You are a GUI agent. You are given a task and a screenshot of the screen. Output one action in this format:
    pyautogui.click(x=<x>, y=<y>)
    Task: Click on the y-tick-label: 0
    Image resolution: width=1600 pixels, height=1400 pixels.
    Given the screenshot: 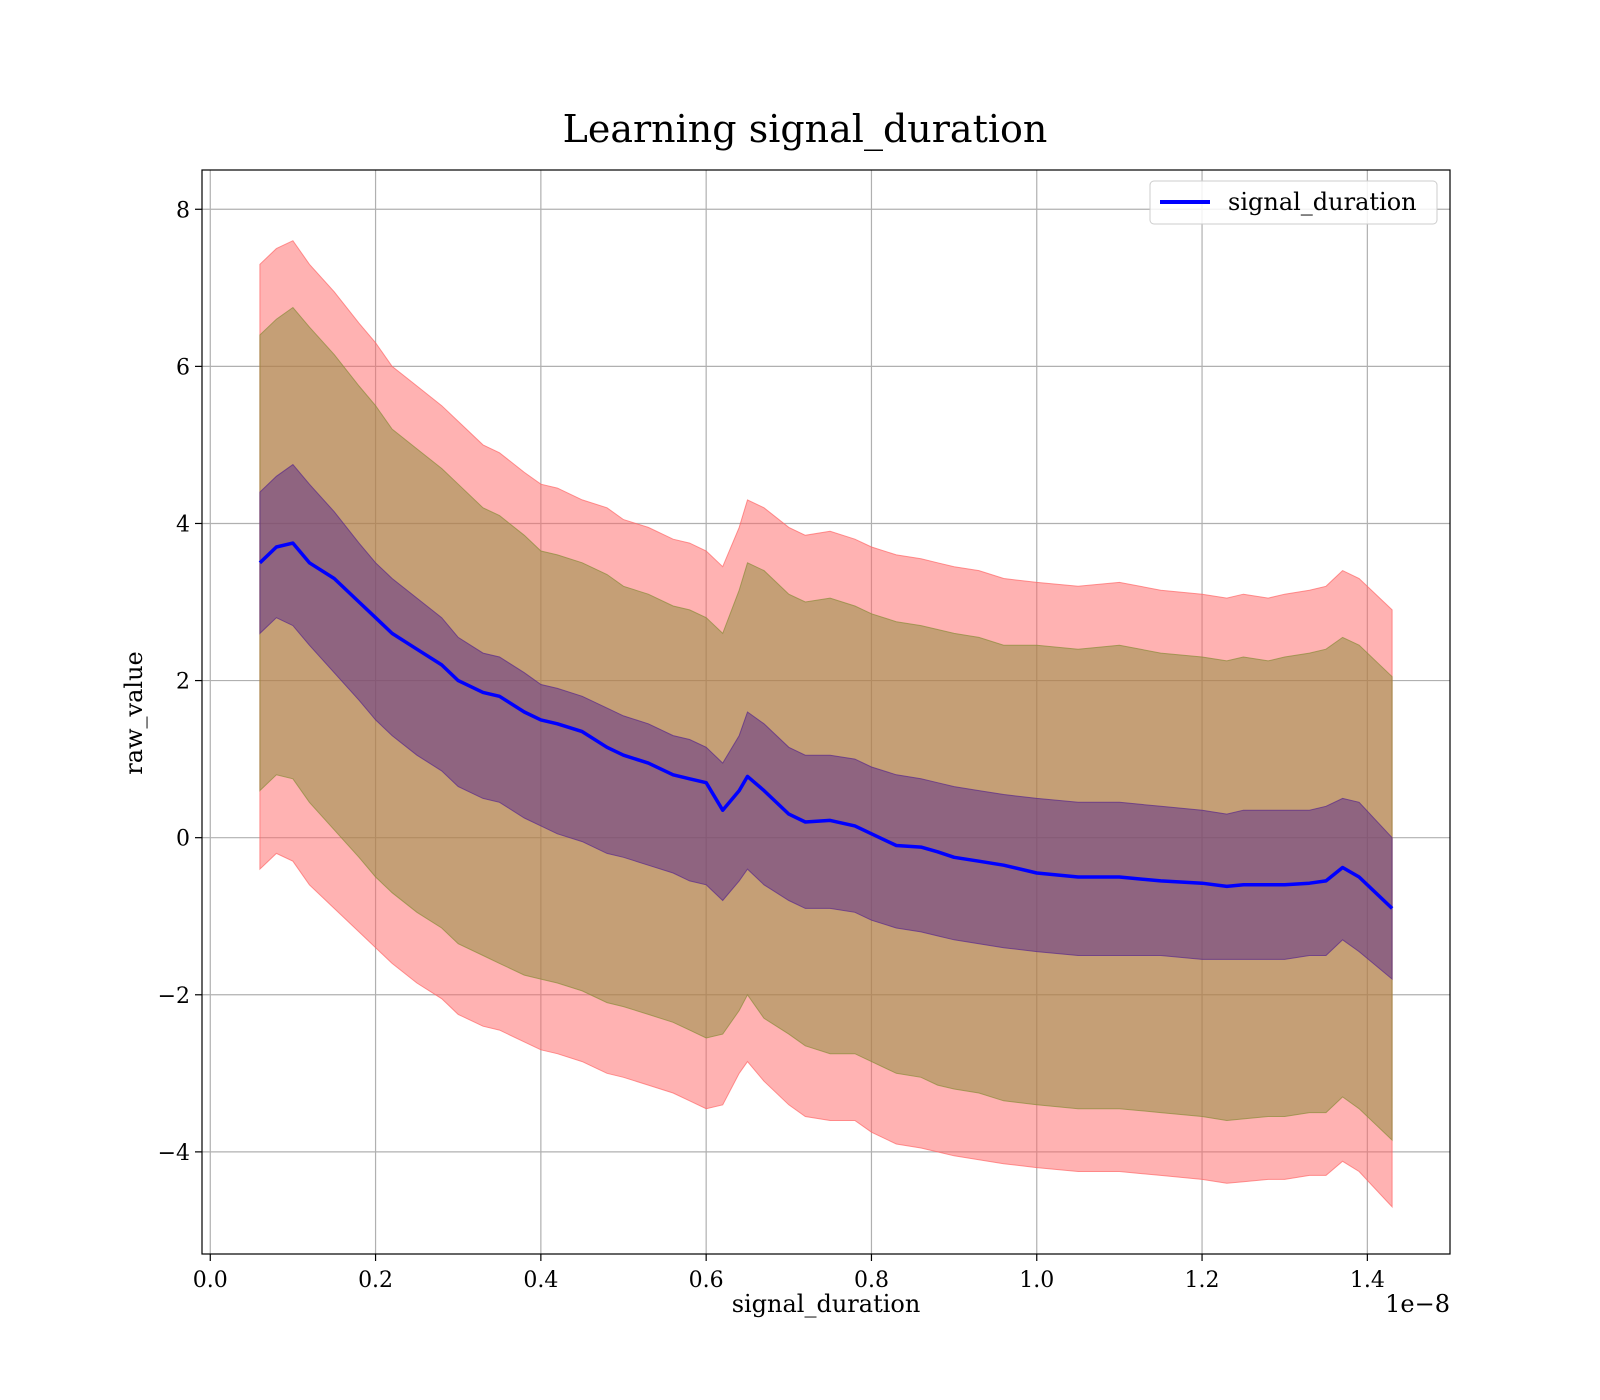 What is the action you would take?
    pyautogui.click(x=183, y=839)
    